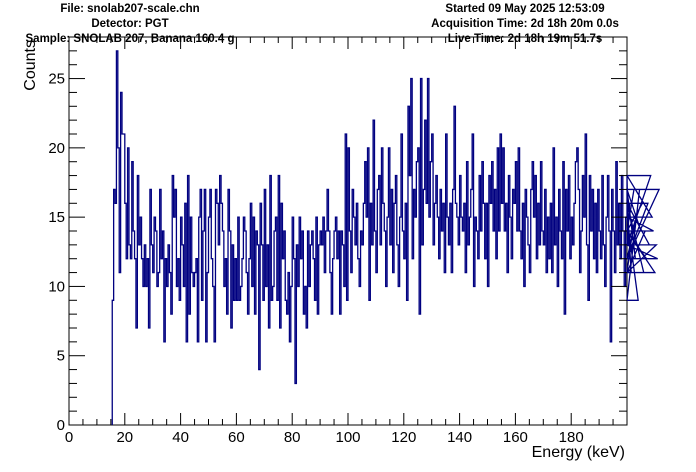  What do you see at coordinates (130, 39) in the screenshot?
I see `sample-label: Sample: SNOLAB 207, Banana 160.4 g` at bounding box center [130, 39].